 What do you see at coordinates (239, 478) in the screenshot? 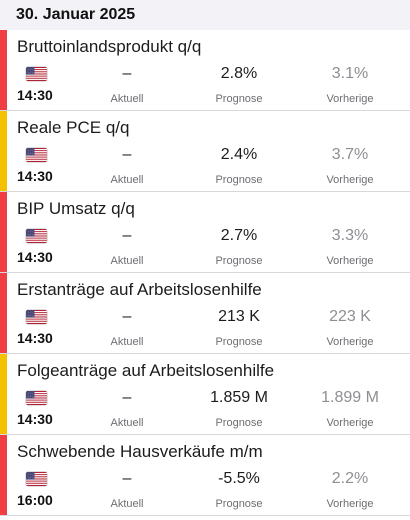
I see `forecast-value: -5.5%` at bounding box center [239, 478].